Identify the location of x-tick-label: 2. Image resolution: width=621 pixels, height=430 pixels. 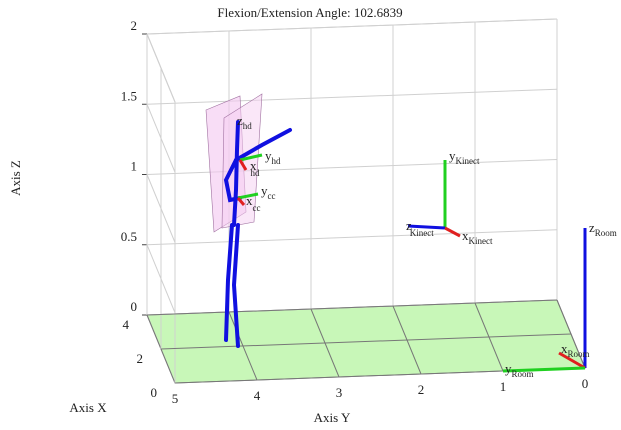
(140, 358).